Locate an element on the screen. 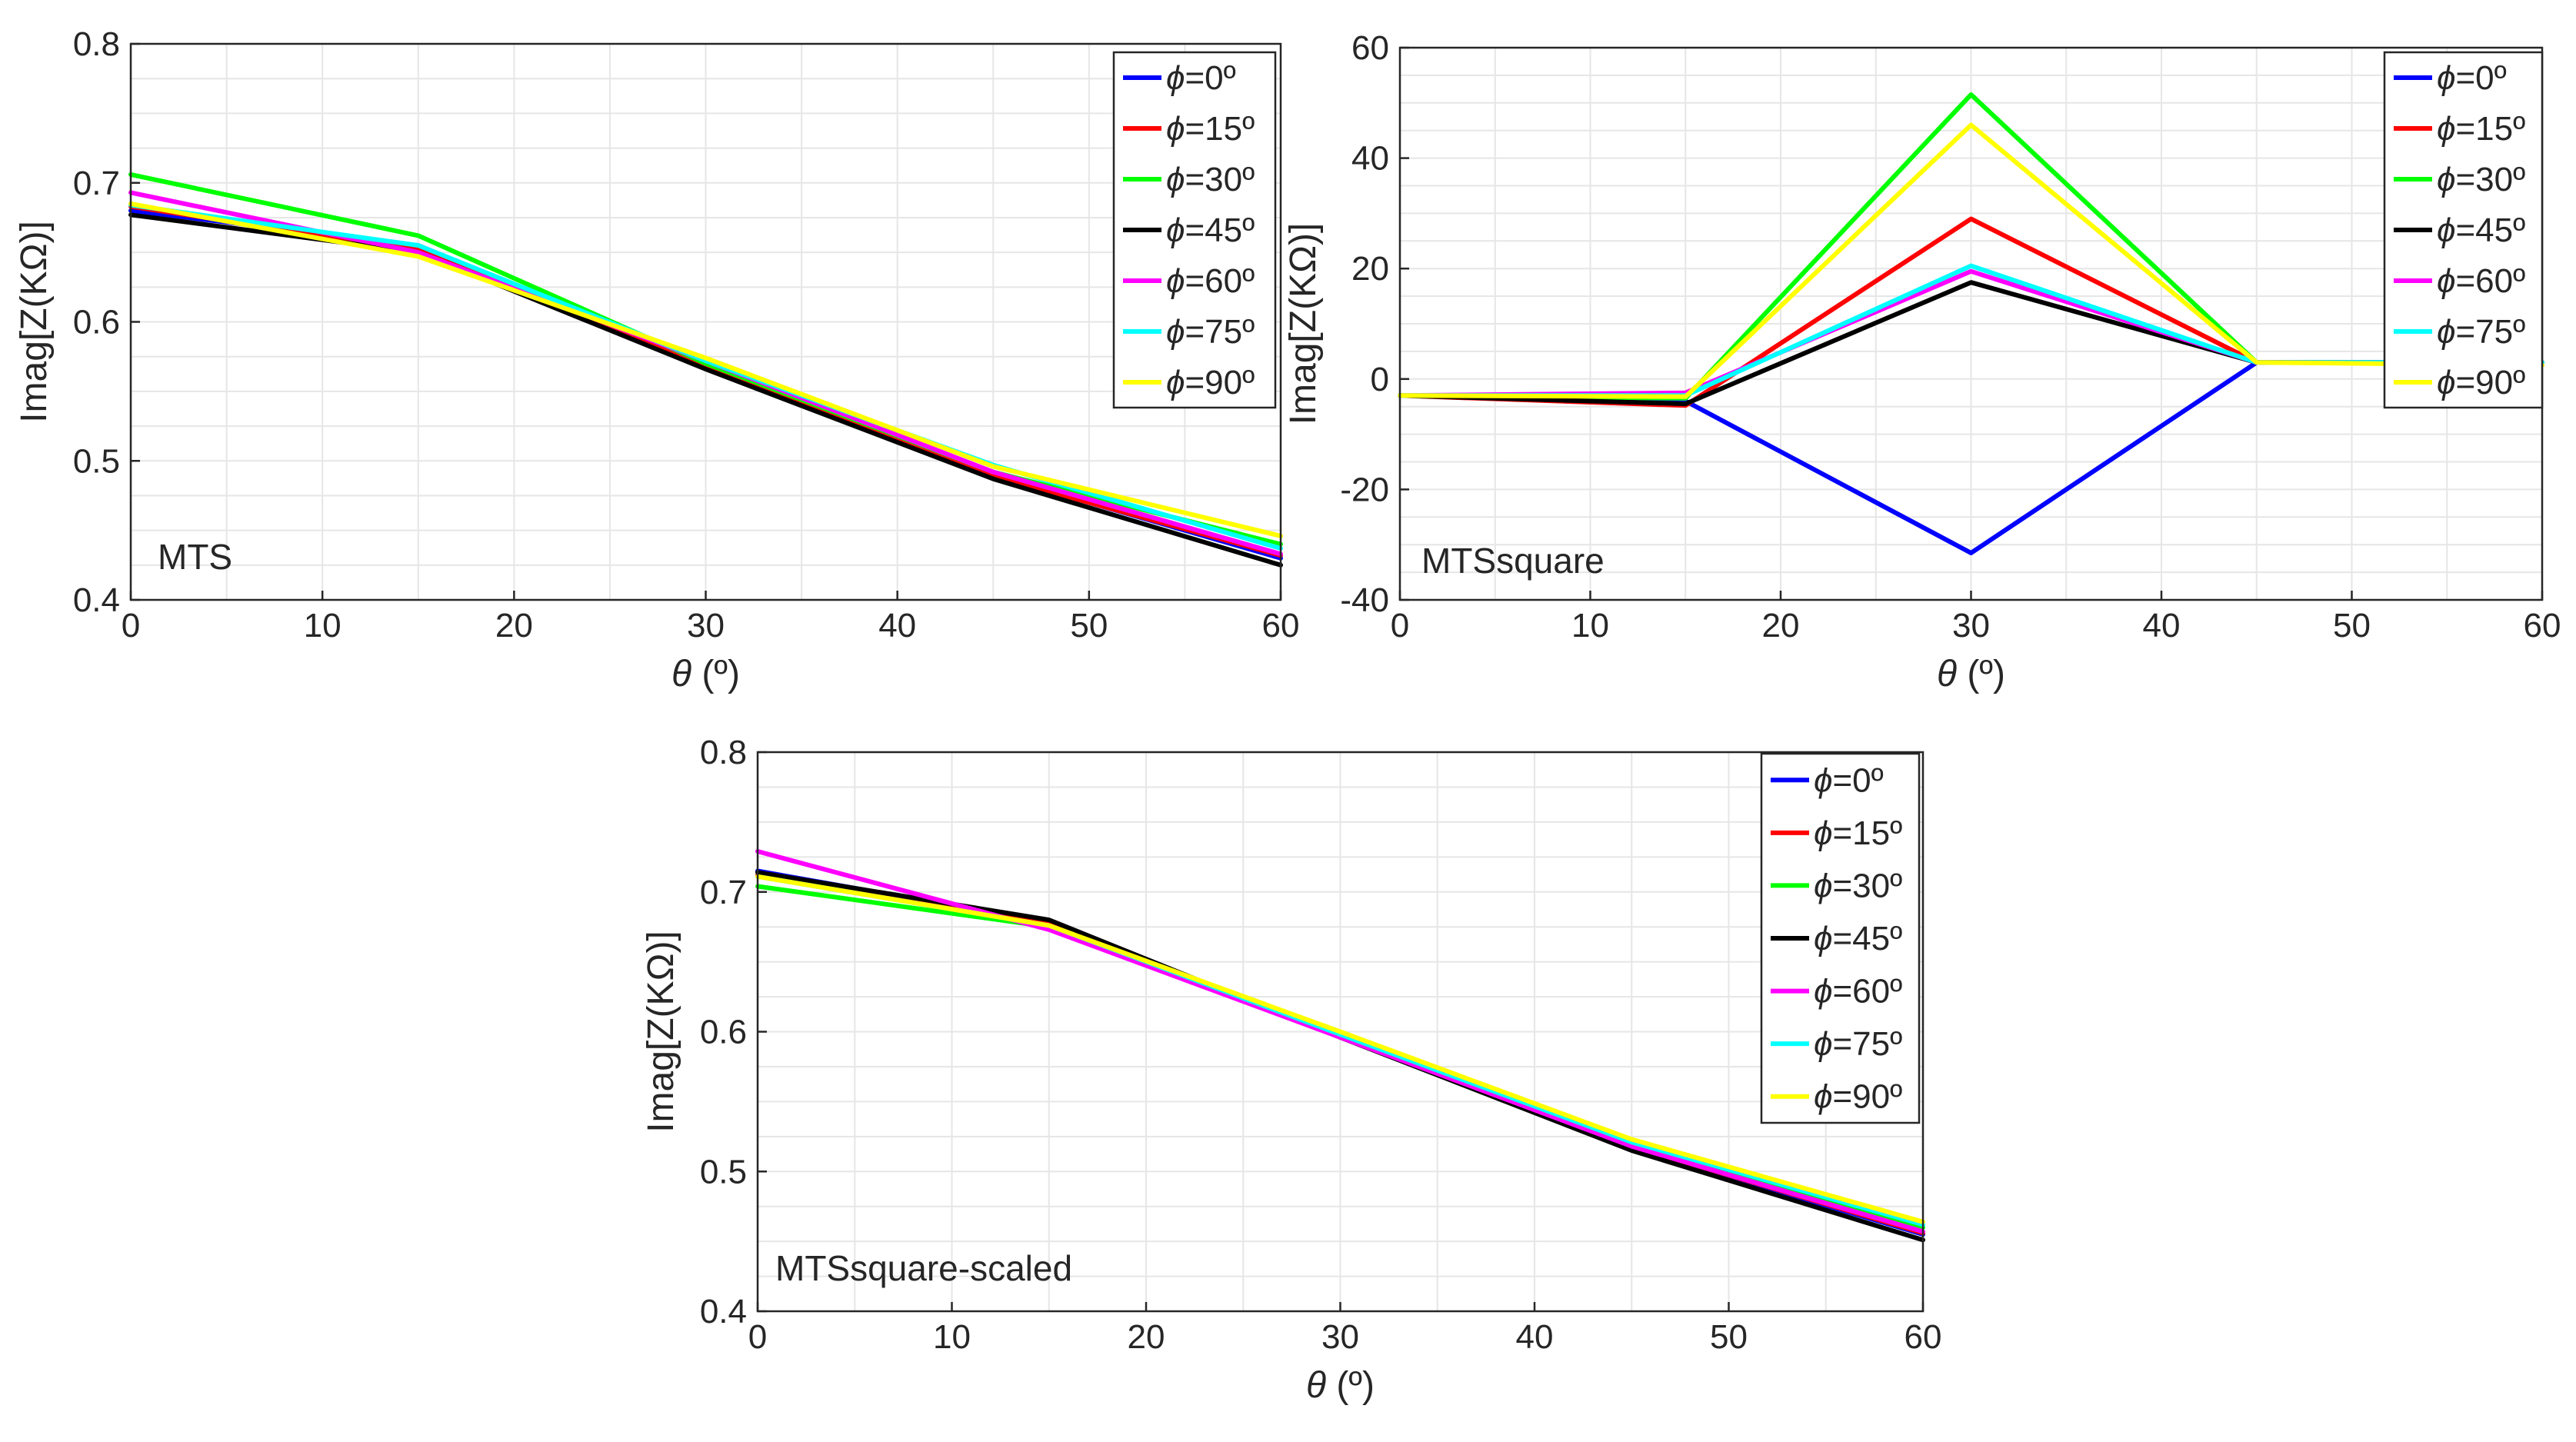 The height and width of the screenshot is (1442, 2576). series-line-phi15 is located at coordinates (705, 381).